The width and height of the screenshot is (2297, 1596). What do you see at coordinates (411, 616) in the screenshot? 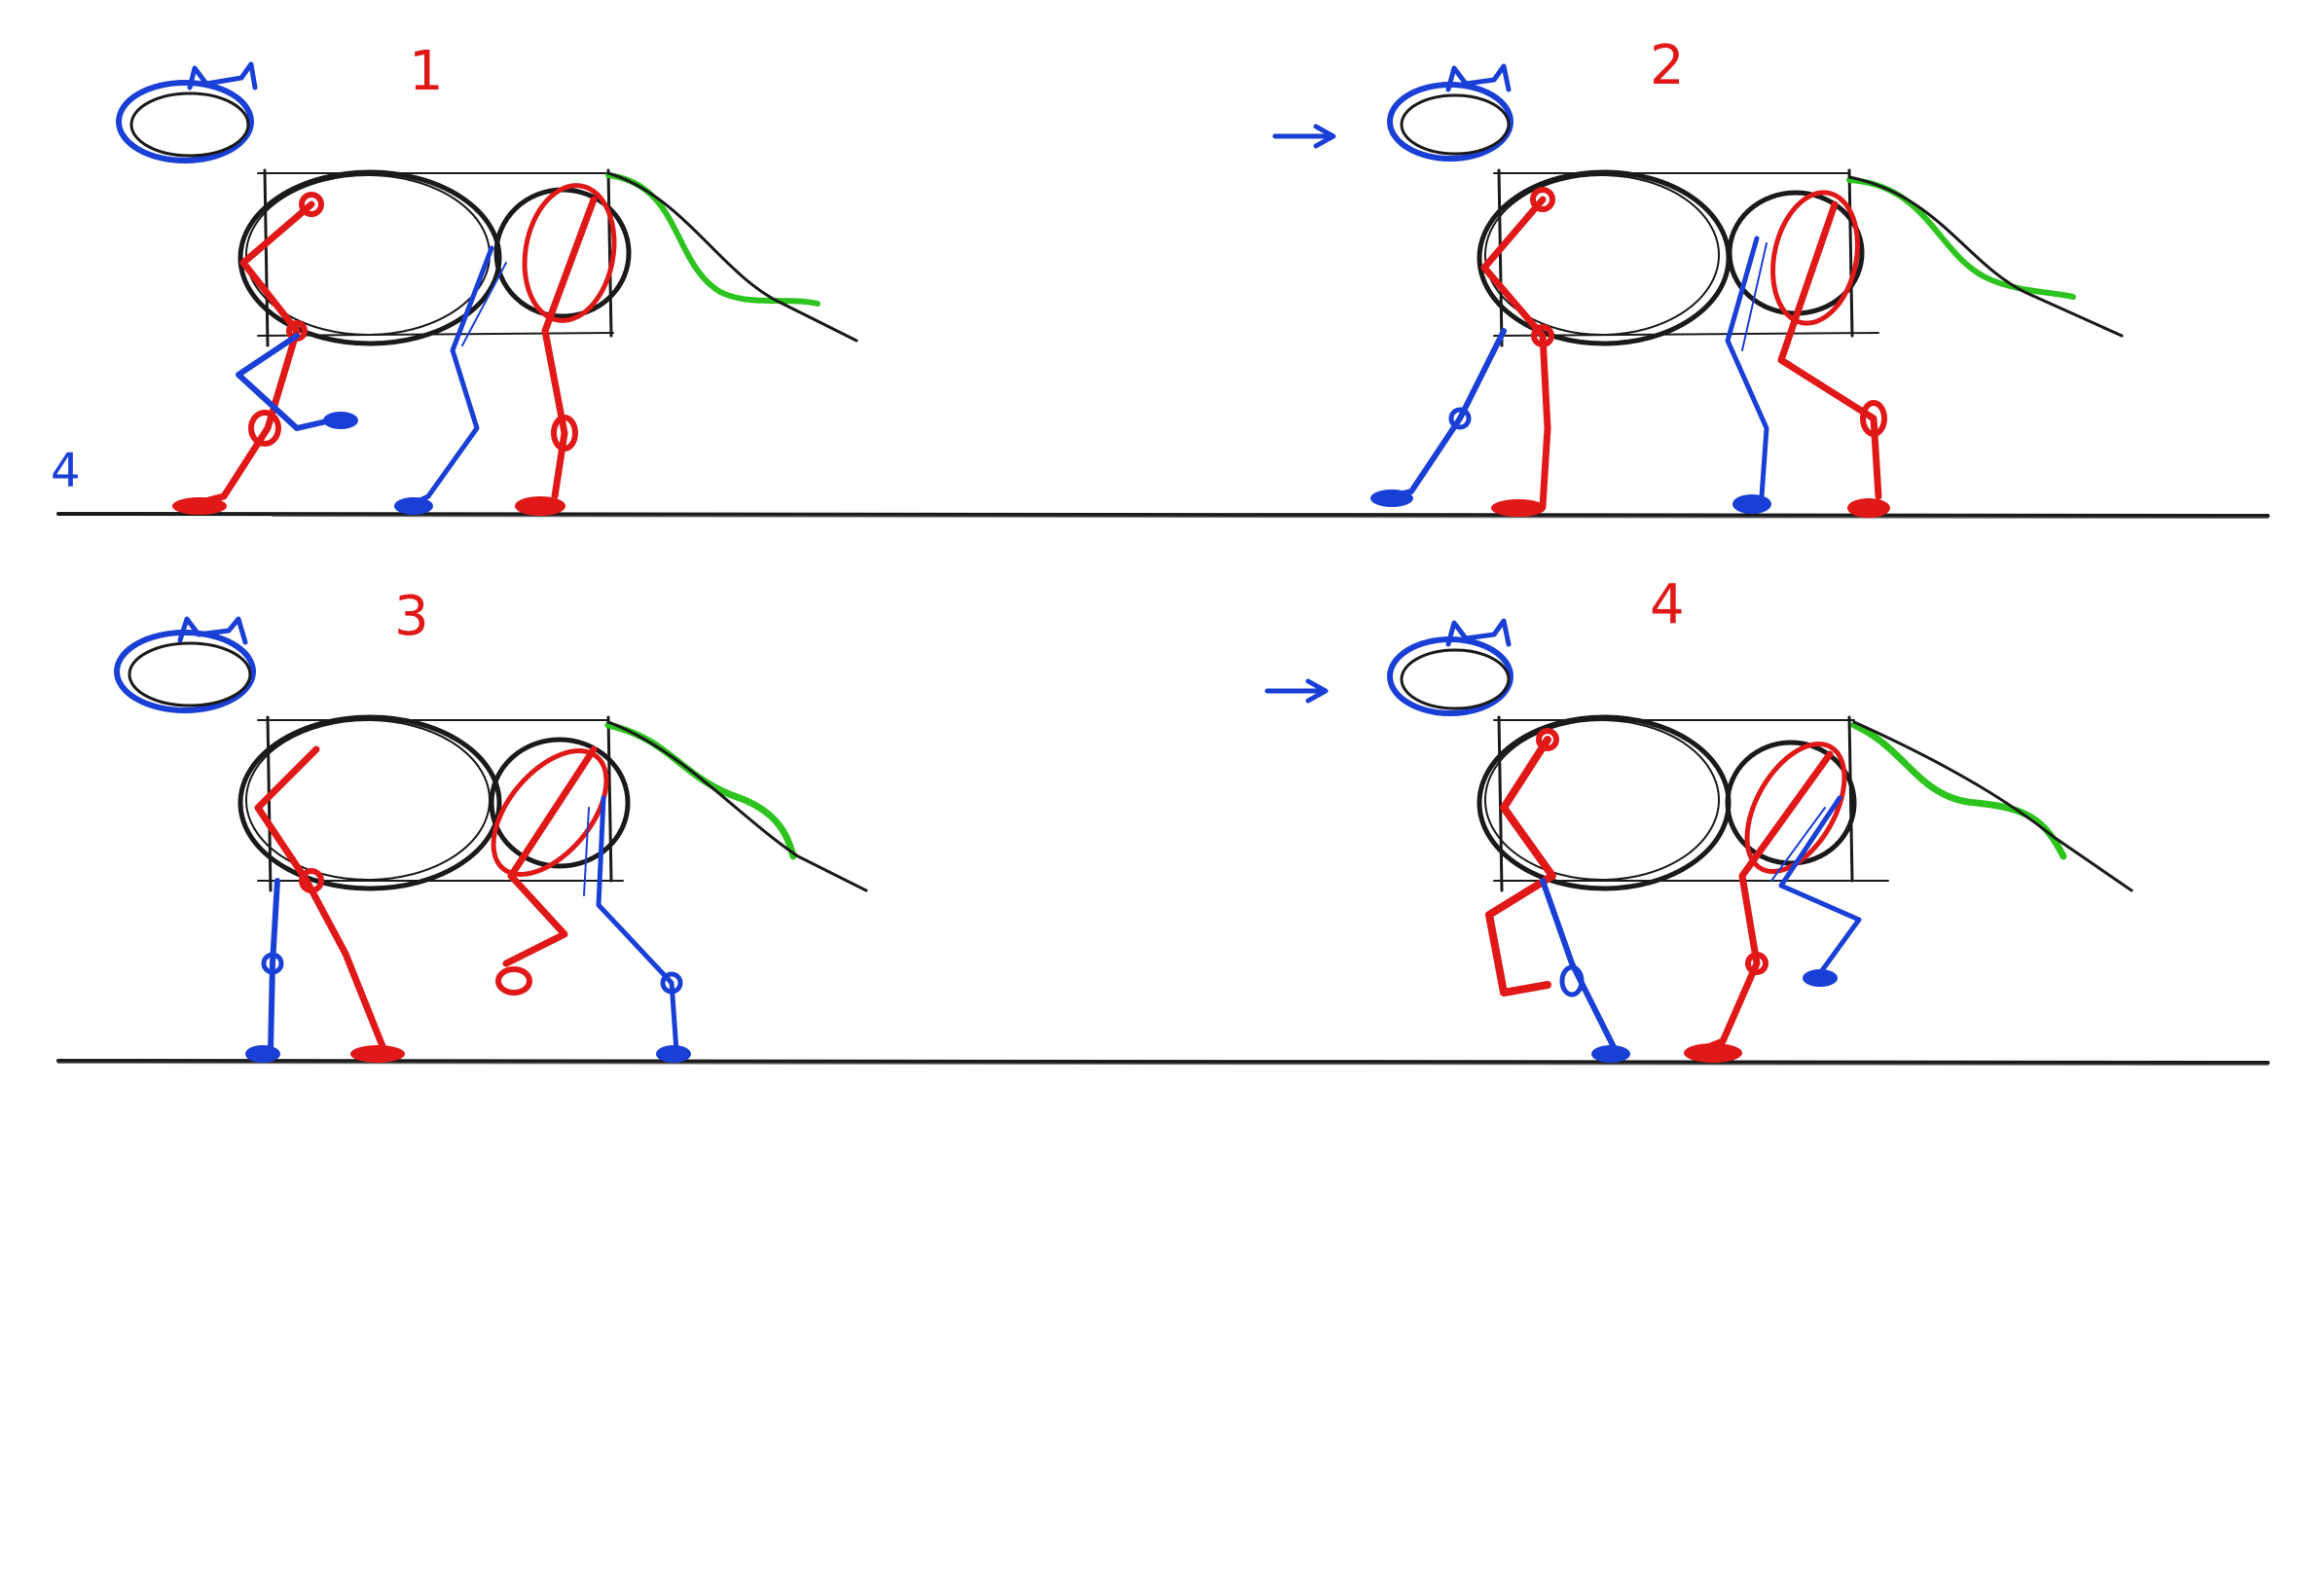
I see `frame-number: 3` at bounding box center [411, 616].